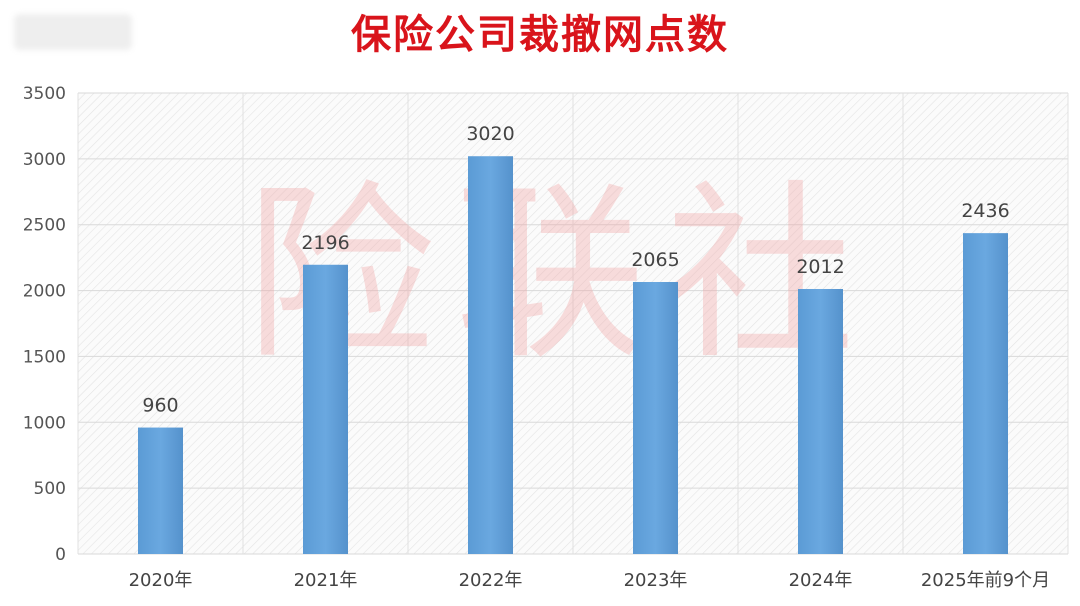  Describe the element at coordinates (44, 357) in the screenshot. I see `y-tick-label: 1500` at that location.